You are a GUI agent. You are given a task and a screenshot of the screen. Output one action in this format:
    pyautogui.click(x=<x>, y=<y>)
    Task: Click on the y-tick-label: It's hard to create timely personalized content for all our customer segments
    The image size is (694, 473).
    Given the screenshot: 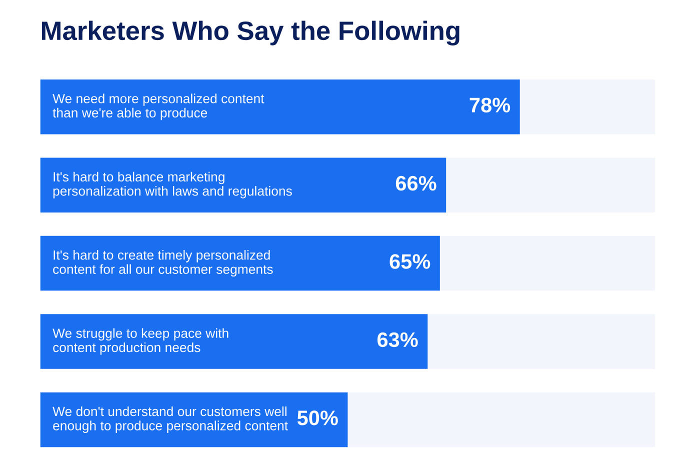 What is the action you would take?
    pyautogui.click(x=163, y=263)
    